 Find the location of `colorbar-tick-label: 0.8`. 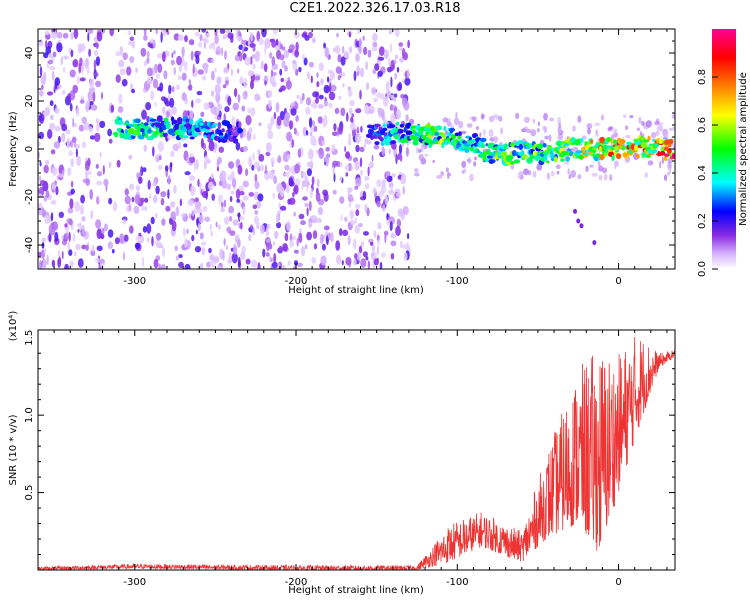

colorbar-tick-label: 0.8 is located at coordinates (702, 77).